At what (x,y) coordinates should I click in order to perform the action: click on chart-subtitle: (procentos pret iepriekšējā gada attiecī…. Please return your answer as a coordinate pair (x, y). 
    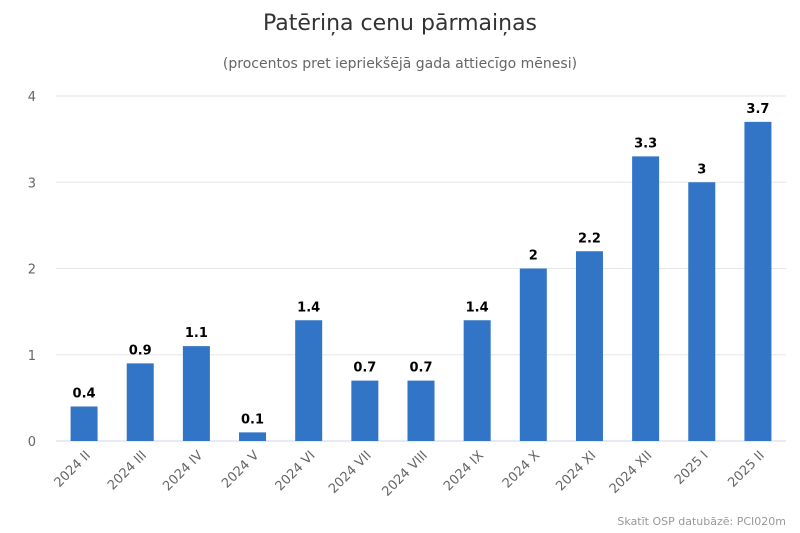
    Looking at the image, I should click on (400, 64).